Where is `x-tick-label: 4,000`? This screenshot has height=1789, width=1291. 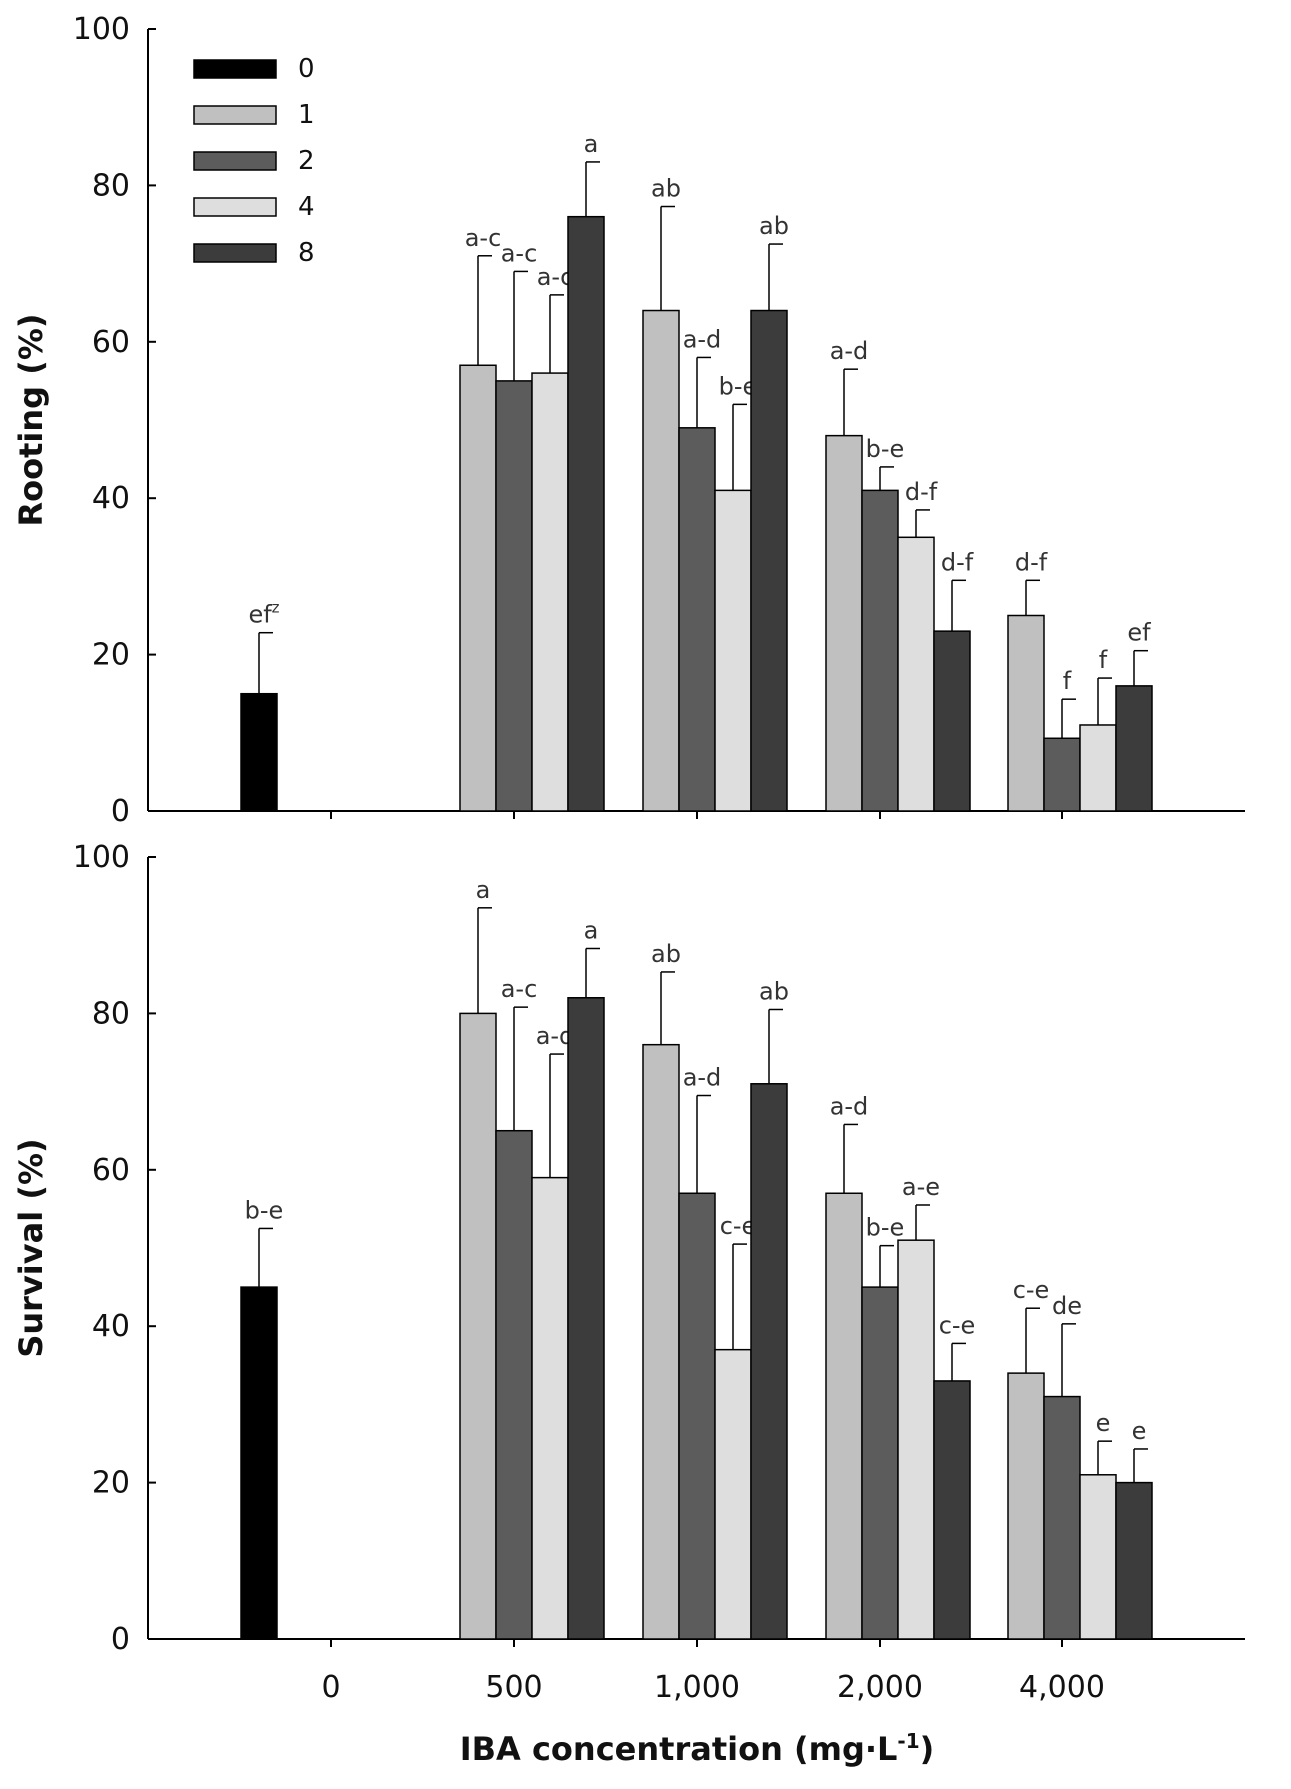
x-tick-label: 4,000 is located at coordinates (1062, 1687).